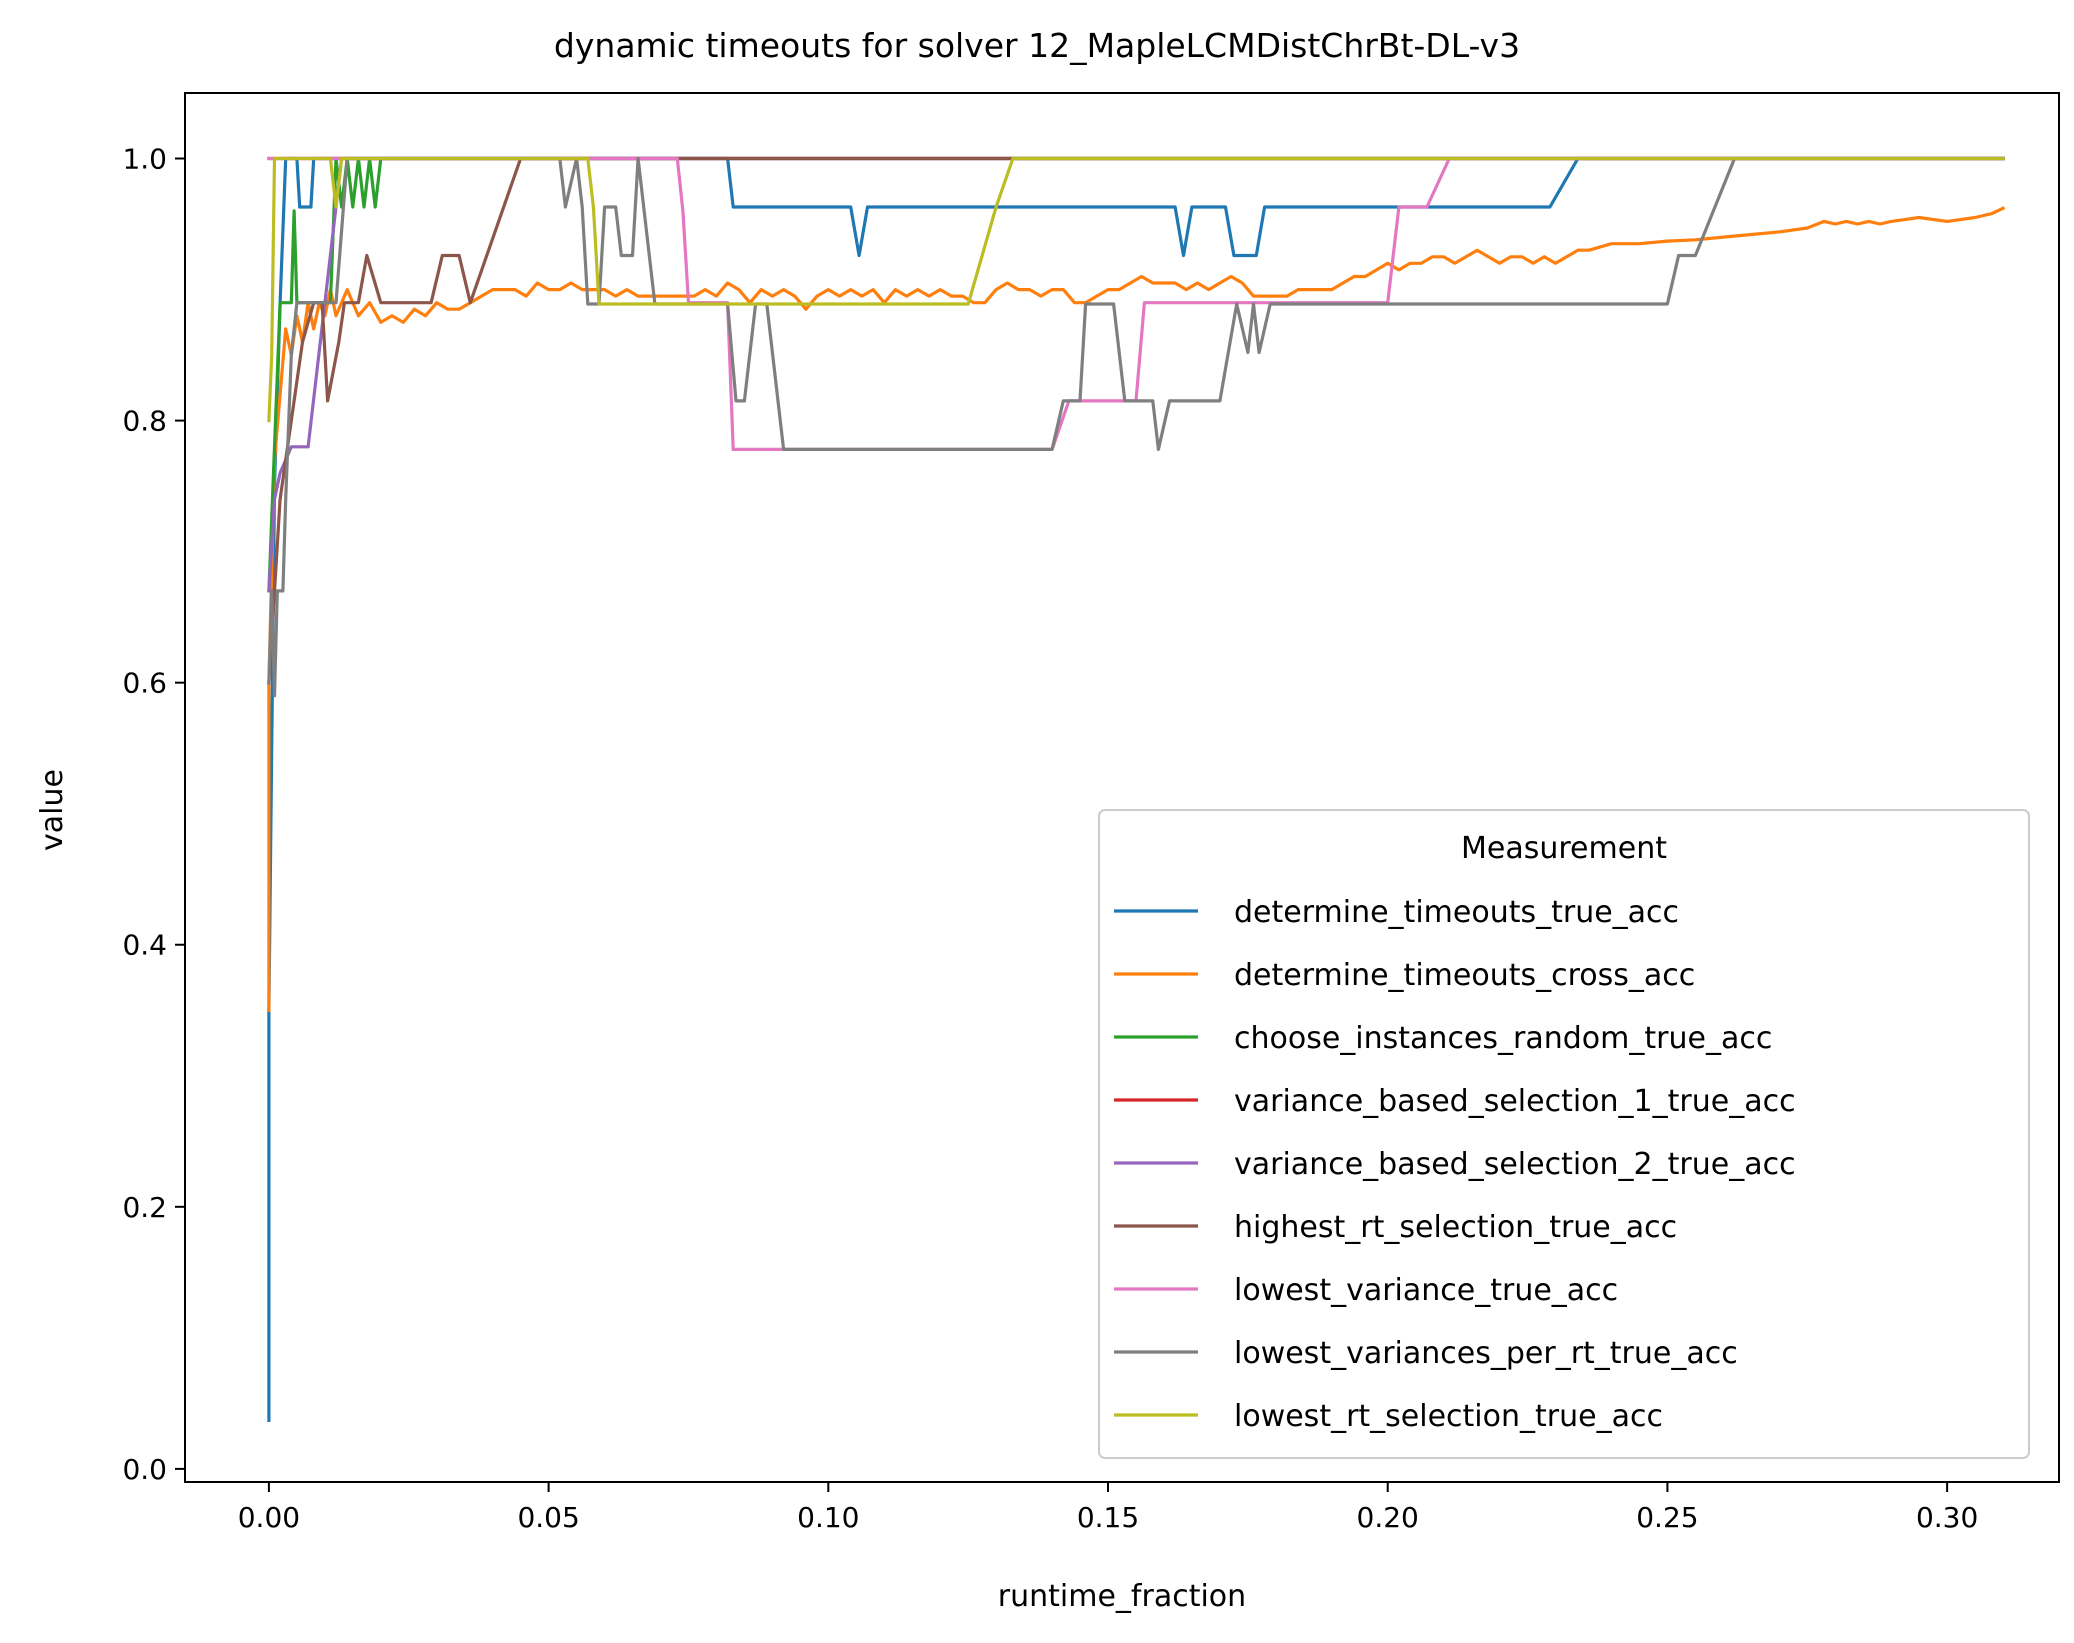 The width and height of the screenshot is (2074, 1643). Describe the element at coordinates (828, 1517) in the screenshot. I see `x-tick-label: 0.10` at that location.